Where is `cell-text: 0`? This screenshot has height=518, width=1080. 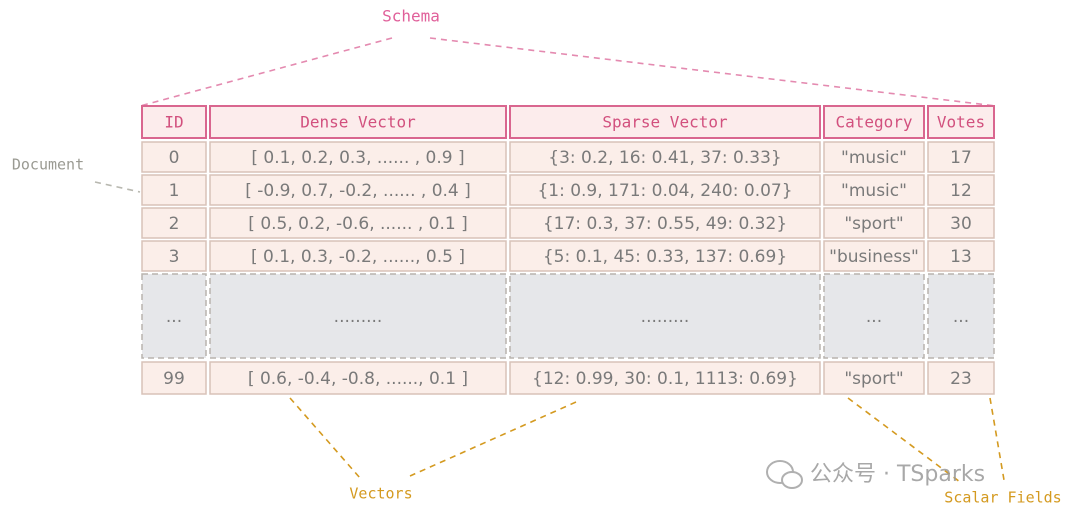 cell-text: 0 is located at coordinates (174, 158).